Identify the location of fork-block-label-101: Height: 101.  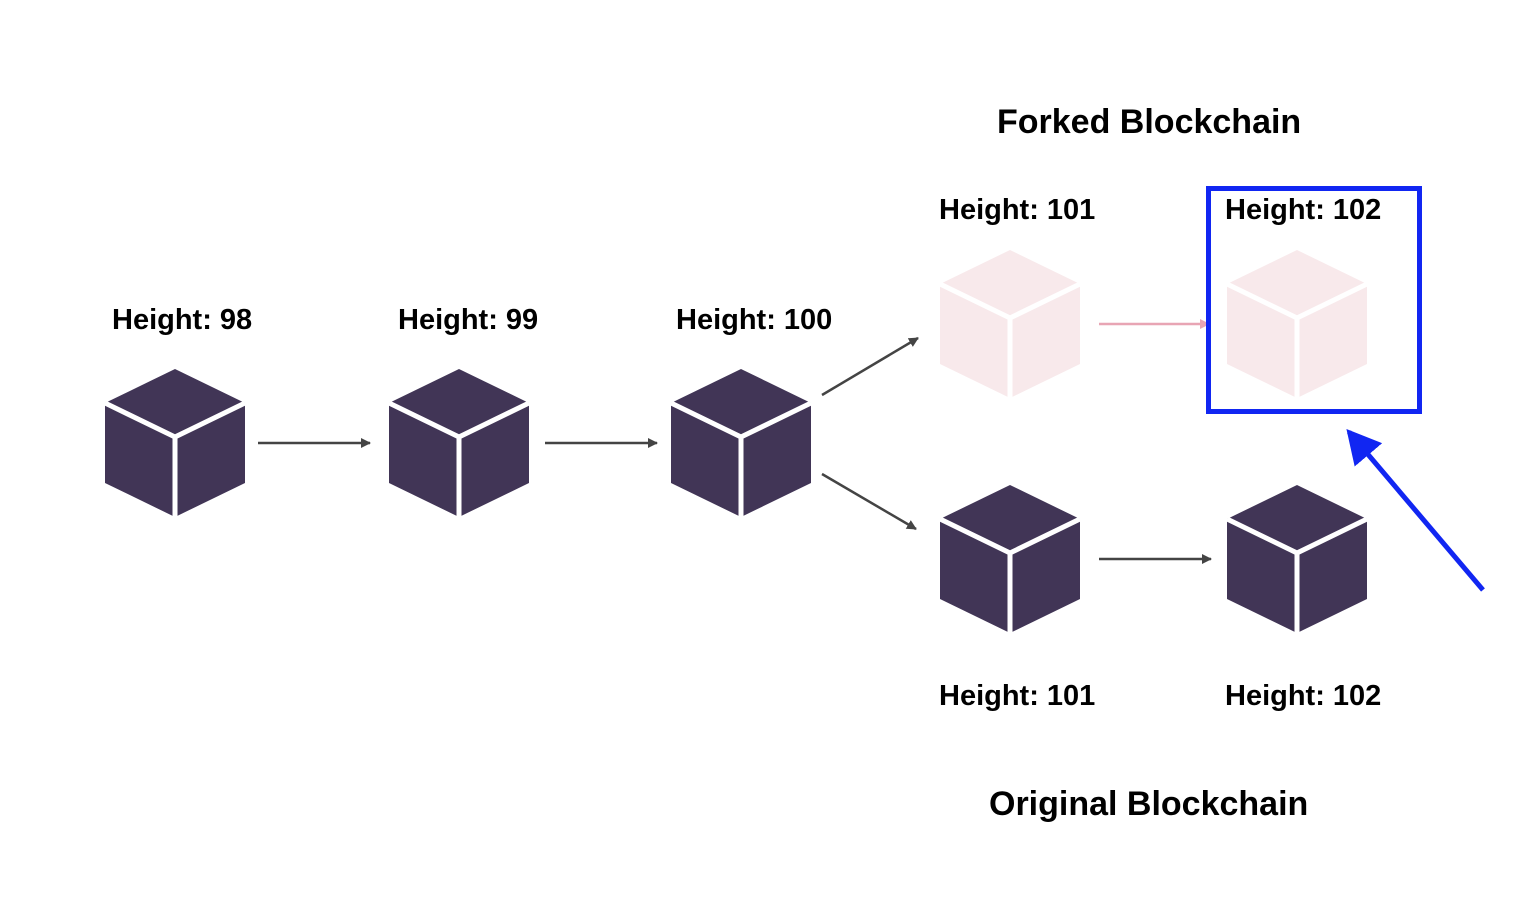
(1017, 210).